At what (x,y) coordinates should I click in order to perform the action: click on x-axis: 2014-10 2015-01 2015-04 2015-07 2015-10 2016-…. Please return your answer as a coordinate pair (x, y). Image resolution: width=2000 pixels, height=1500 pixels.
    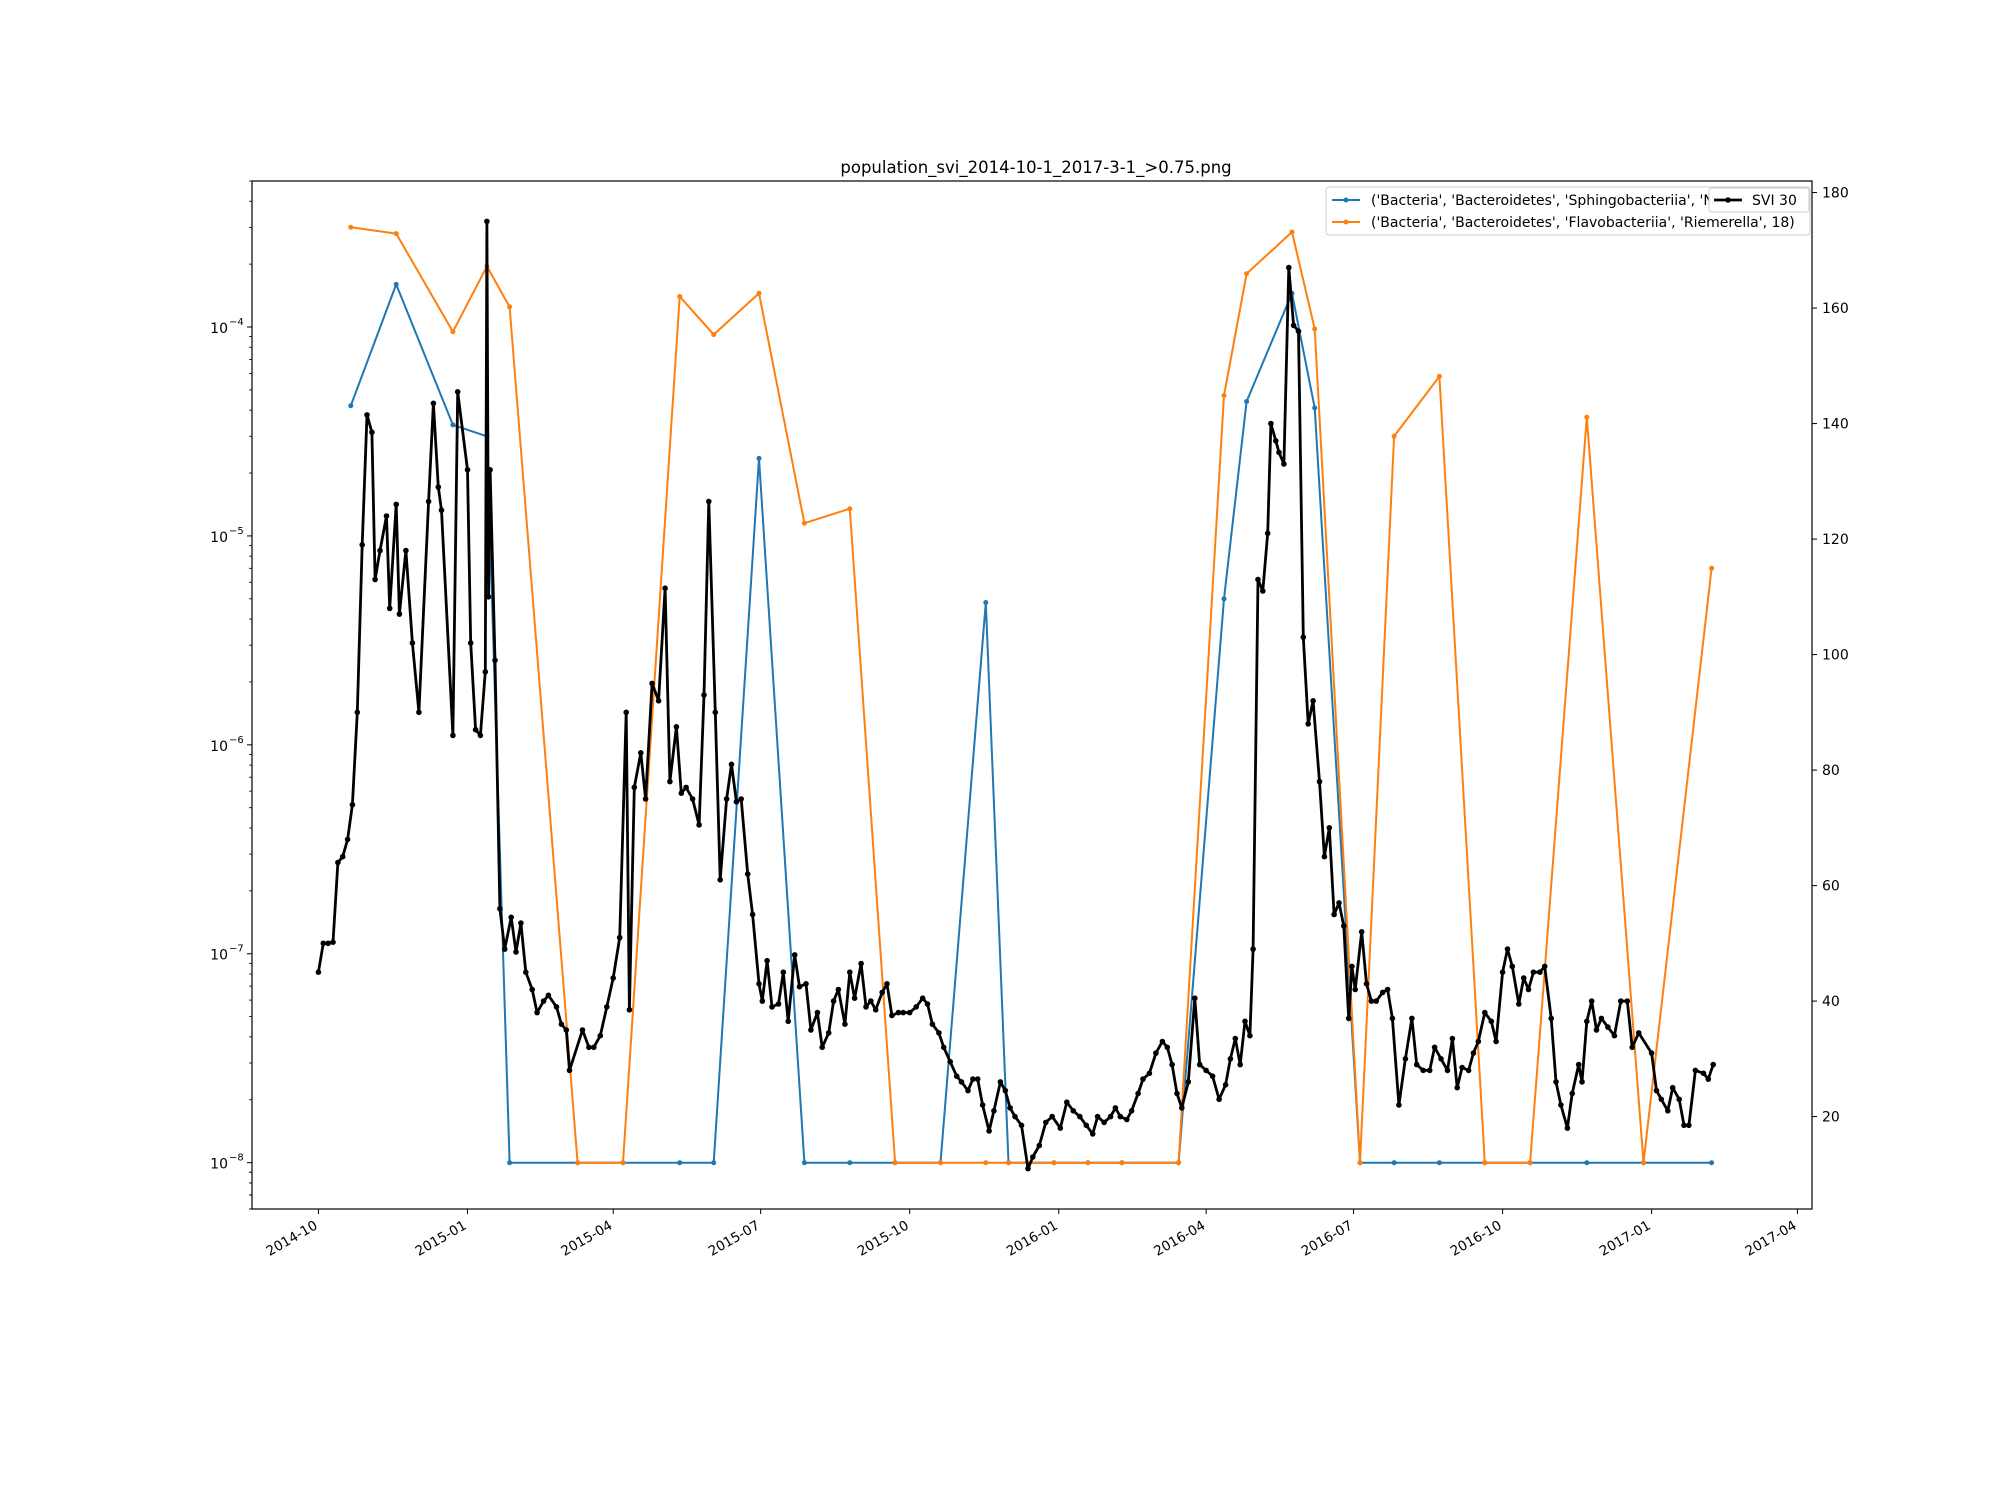
    Looking at the image, I should click on (1031, 1234).